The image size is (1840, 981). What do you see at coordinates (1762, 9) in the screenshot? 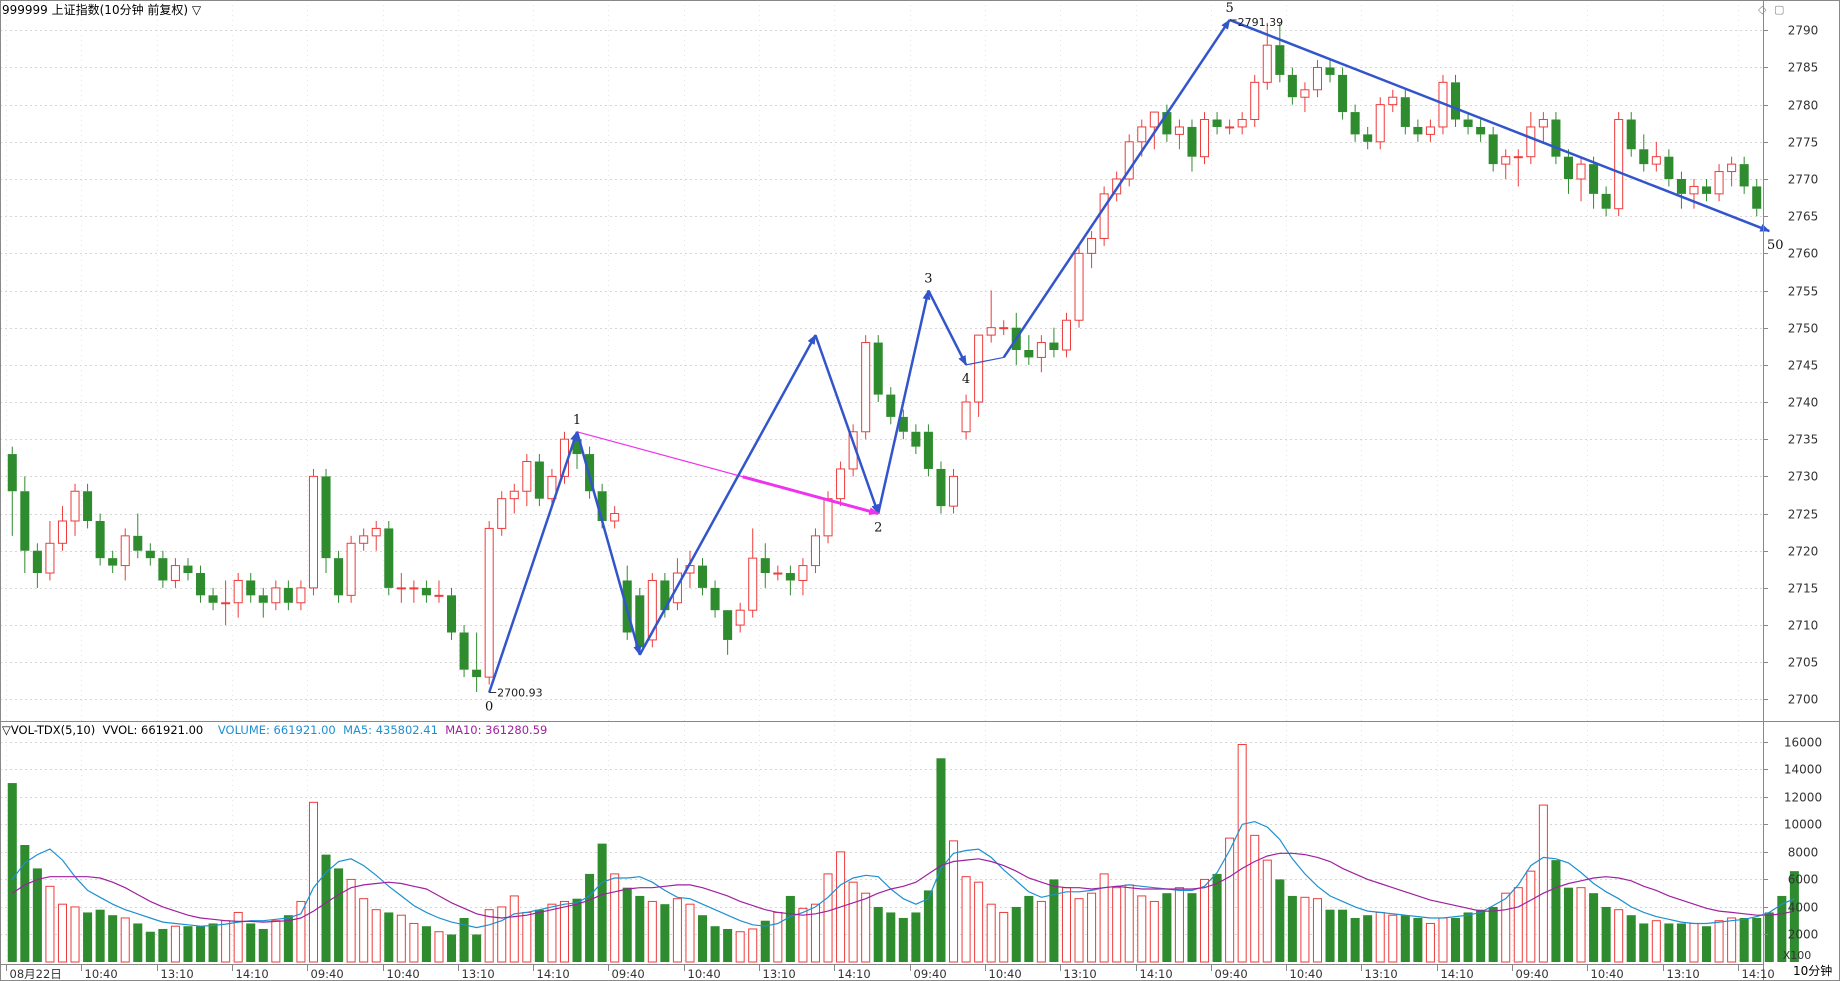
I see `diamond-icon: ◇` at bounding box center [1762, 9].